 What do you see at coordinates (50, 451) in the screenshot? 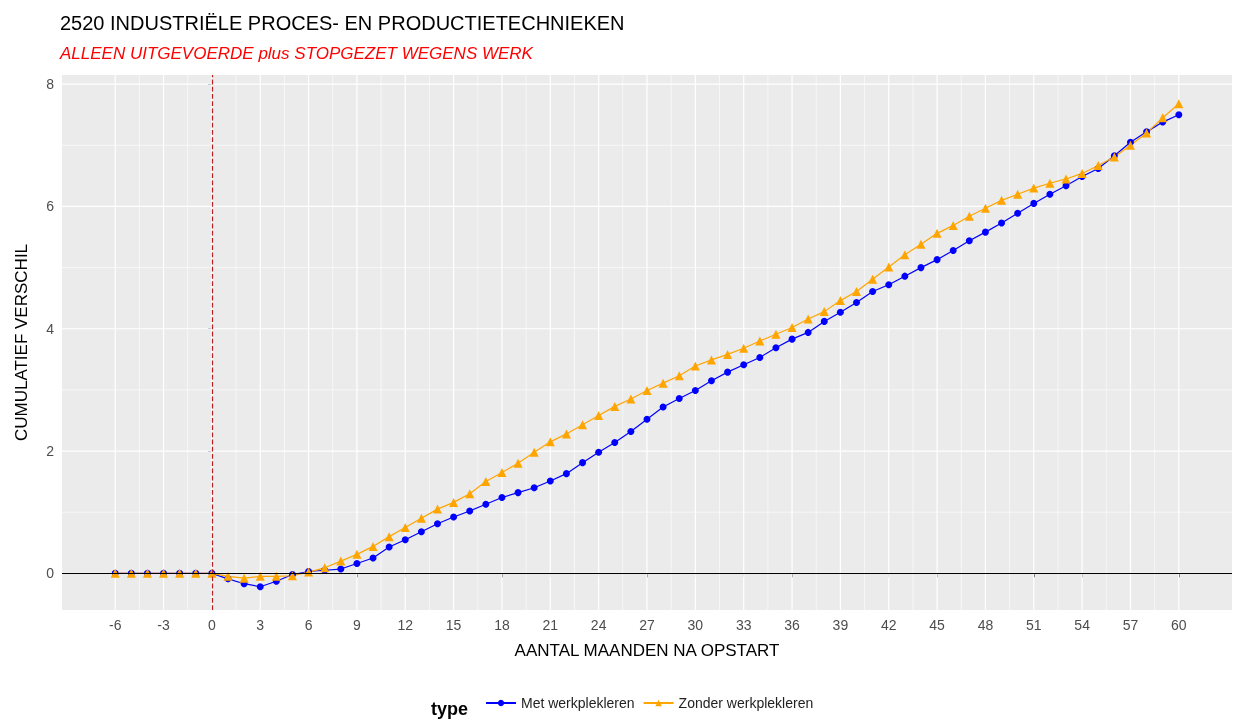
I see `y-tick-label: 2` at bounding box center [50, 451].